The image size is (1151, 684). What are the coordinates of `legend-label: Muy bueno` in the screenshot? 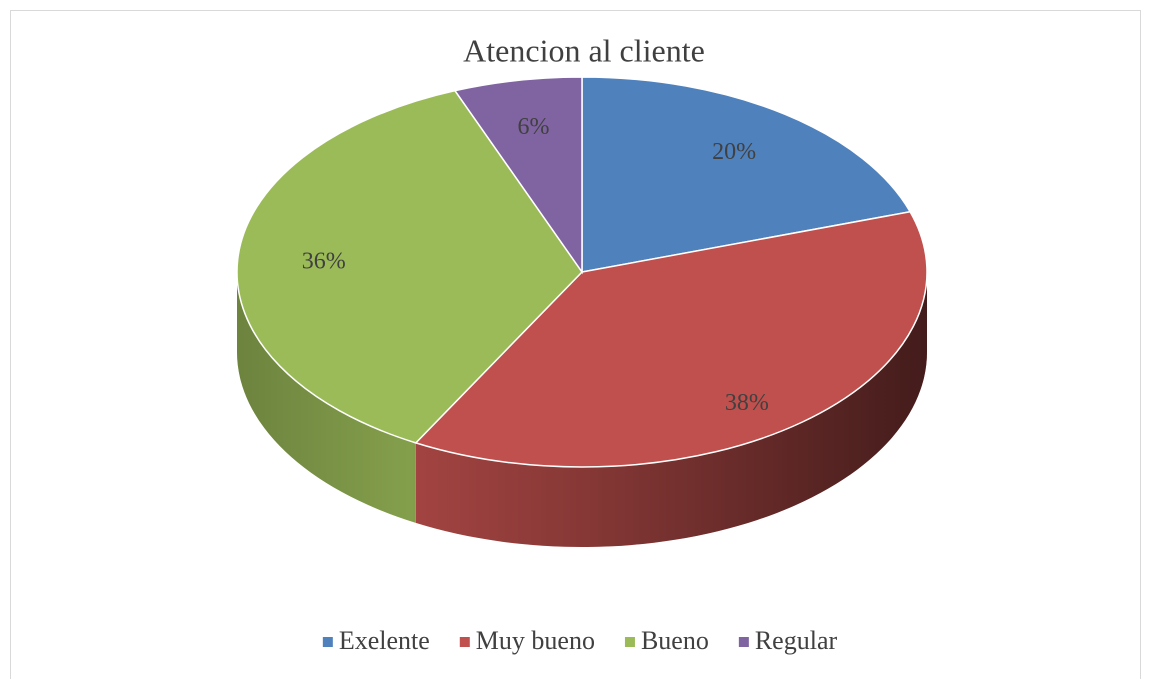 It's located at (535, 640).